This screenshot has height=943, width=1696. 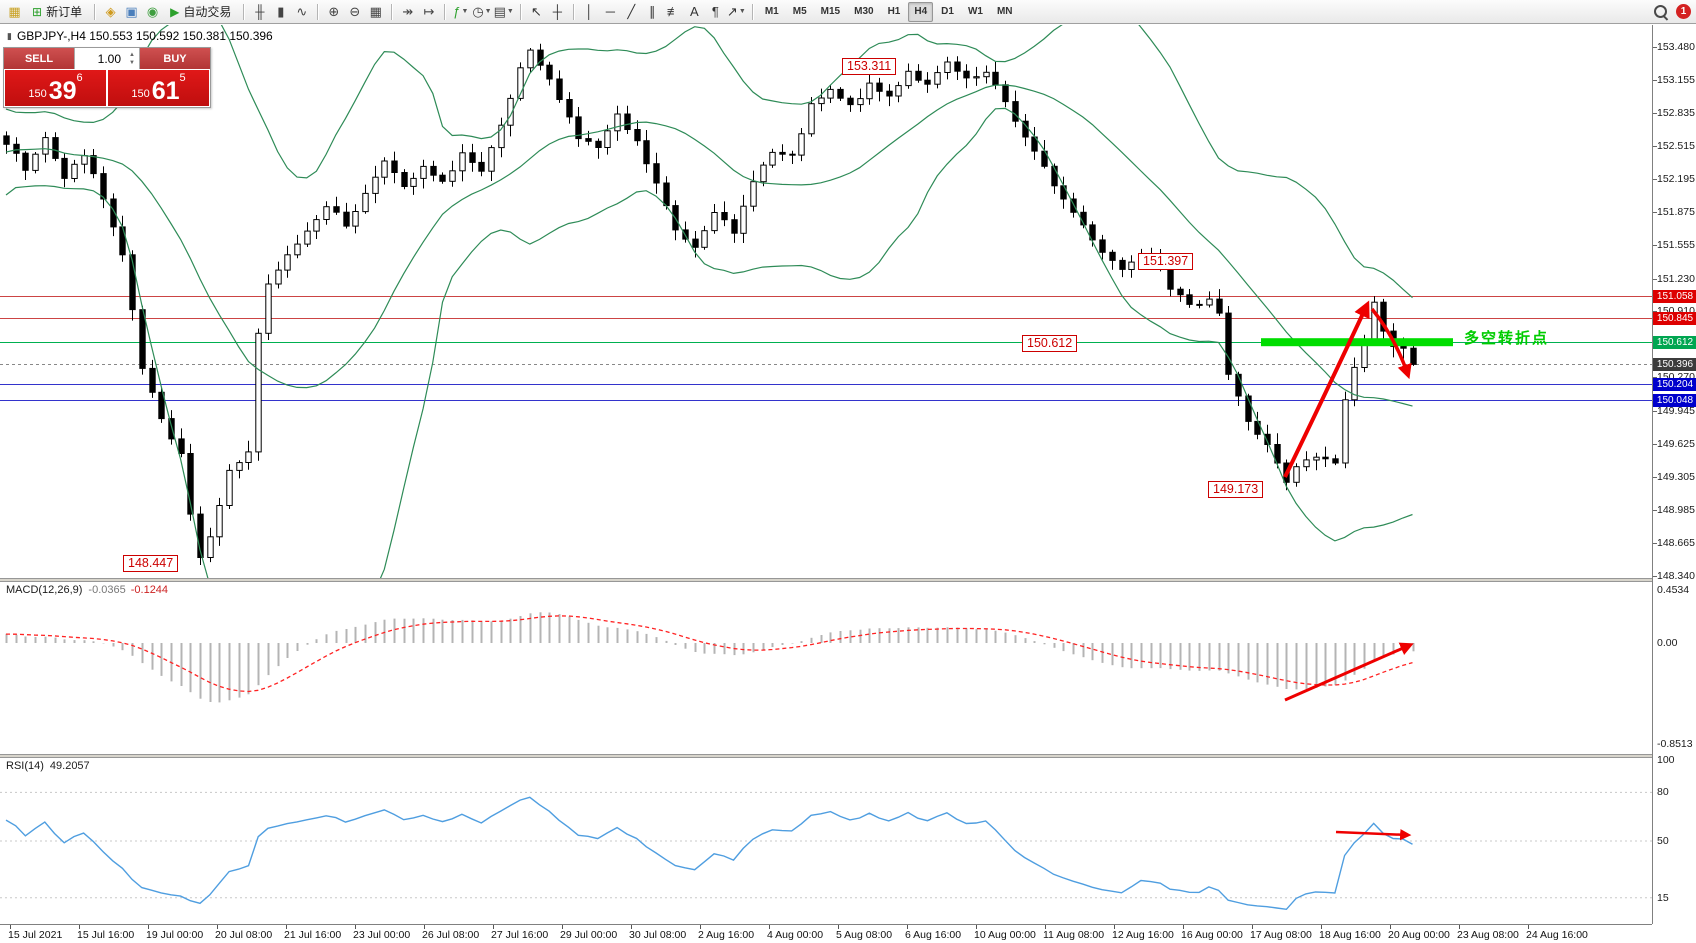 What do you see at coordinates (864, 11) in the screenshot?
I see `timeframe-m30: M30` at bounding box center [864, 11].